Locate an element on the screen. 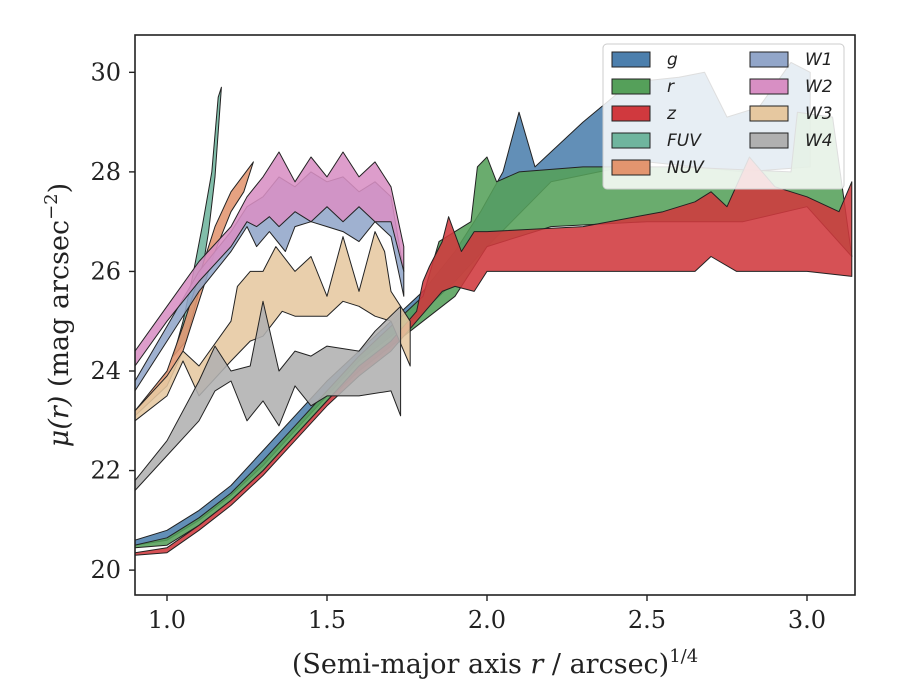 This screenshot has height=700, width=900. legend-swatch-w4 is located at coordinates (769, 140).